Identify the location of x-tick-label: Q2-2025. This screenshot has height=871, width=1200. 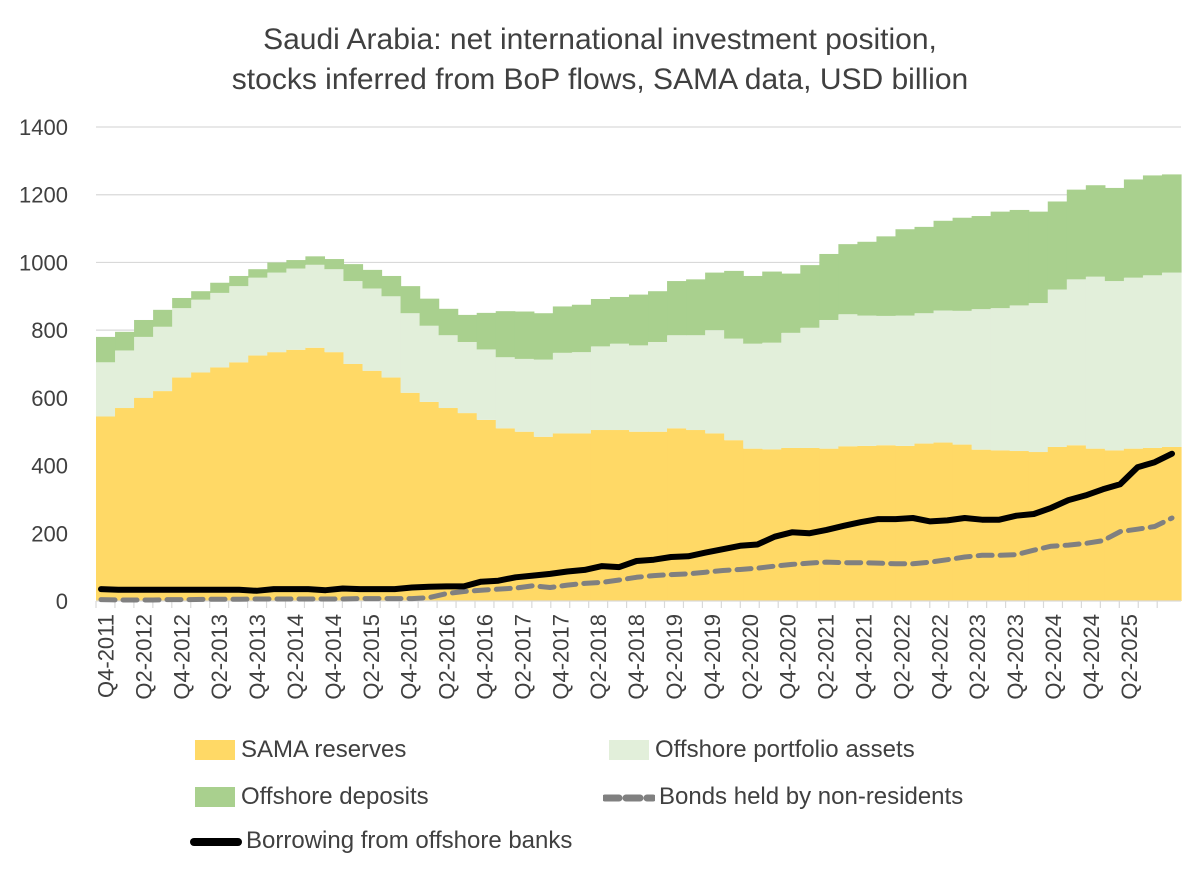
(1129, 657).